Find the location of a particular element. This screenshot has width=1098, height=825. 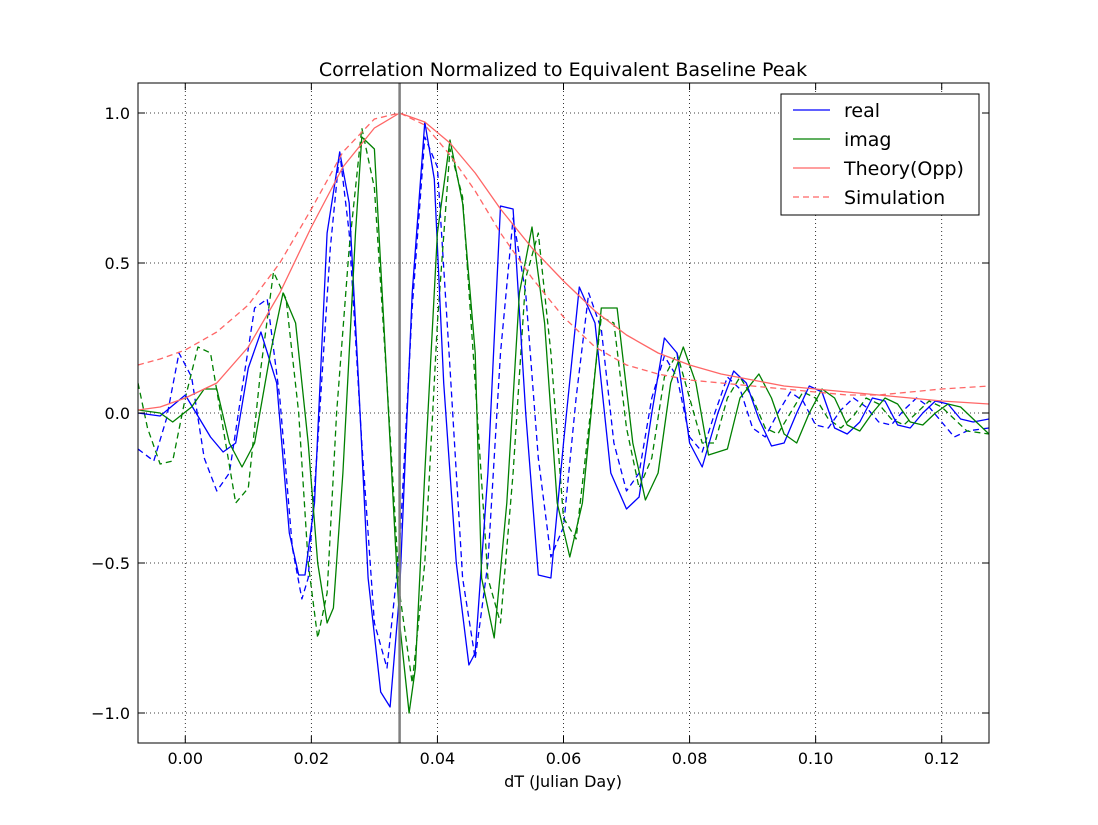

x-tick-label: 0.10 is located at coordinates (816, 758).